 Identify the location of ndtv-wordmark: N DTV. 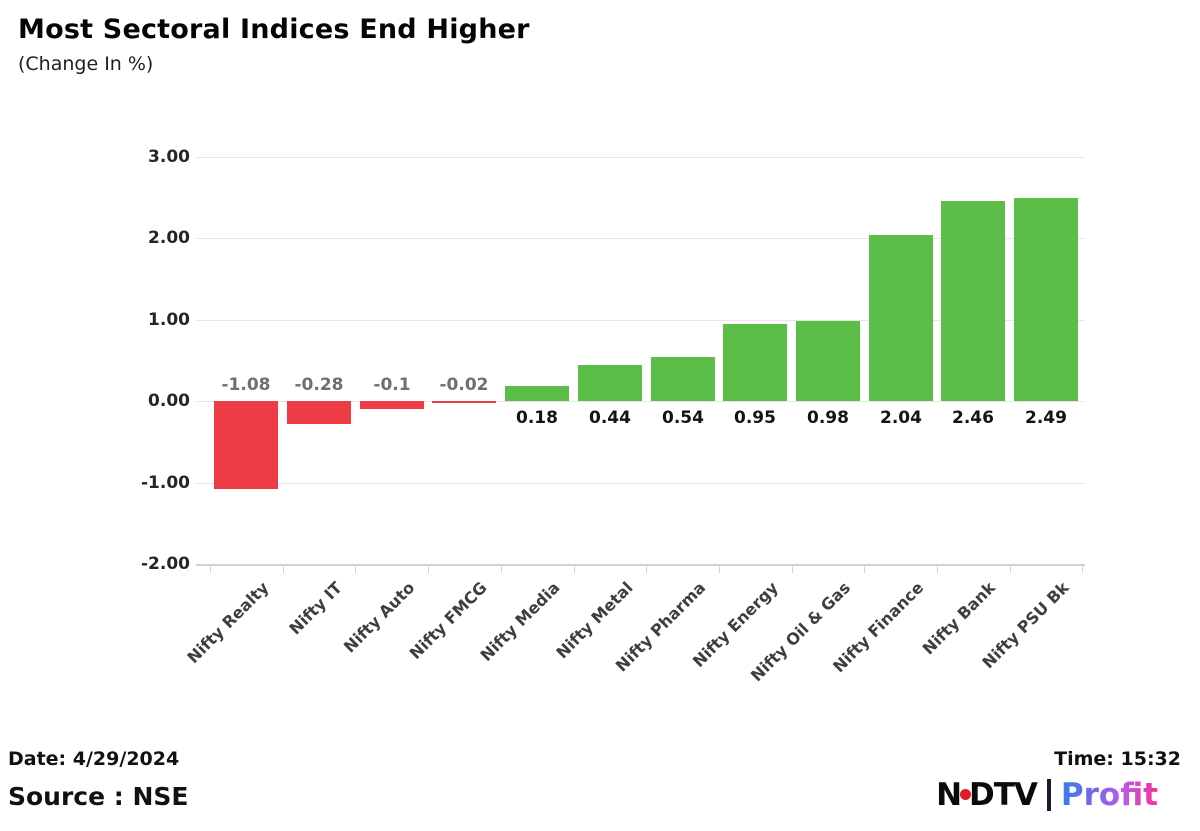
(987, 795).